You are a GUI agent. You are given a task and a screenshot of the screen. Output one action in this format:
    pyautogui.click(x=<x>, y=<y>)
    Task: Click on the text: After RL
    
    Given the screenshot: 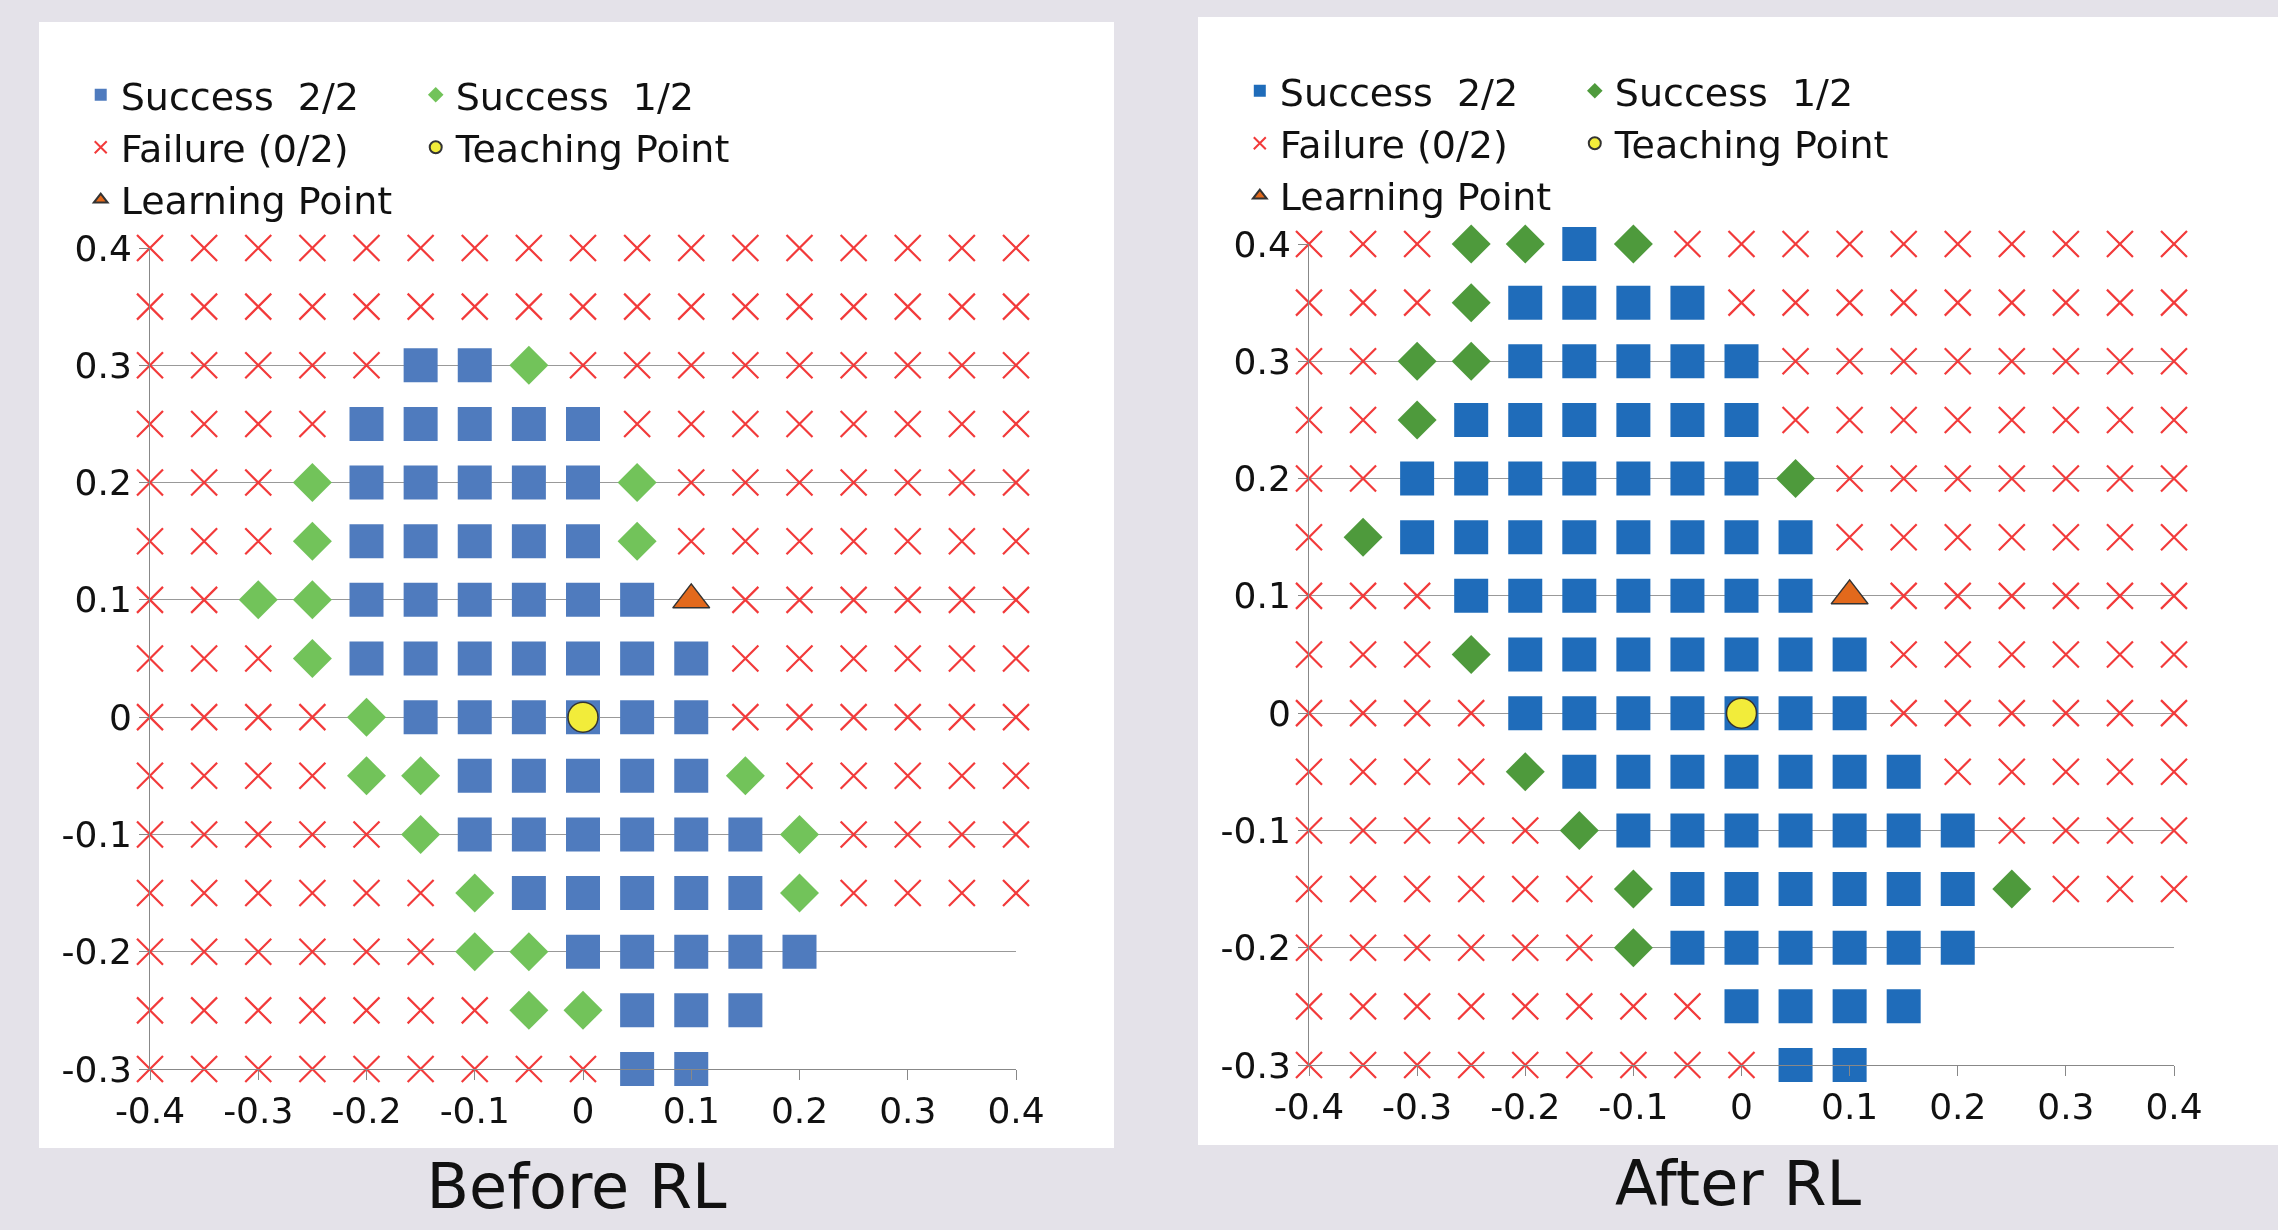 What is the action you would take?
    pyautogui.click(x=1738, y=1183)
    